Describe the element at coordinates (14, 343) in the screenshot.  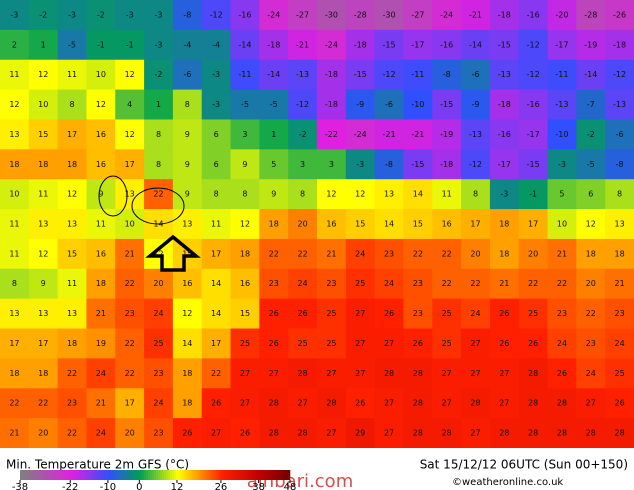
I see `temp-value: 17` at that location.